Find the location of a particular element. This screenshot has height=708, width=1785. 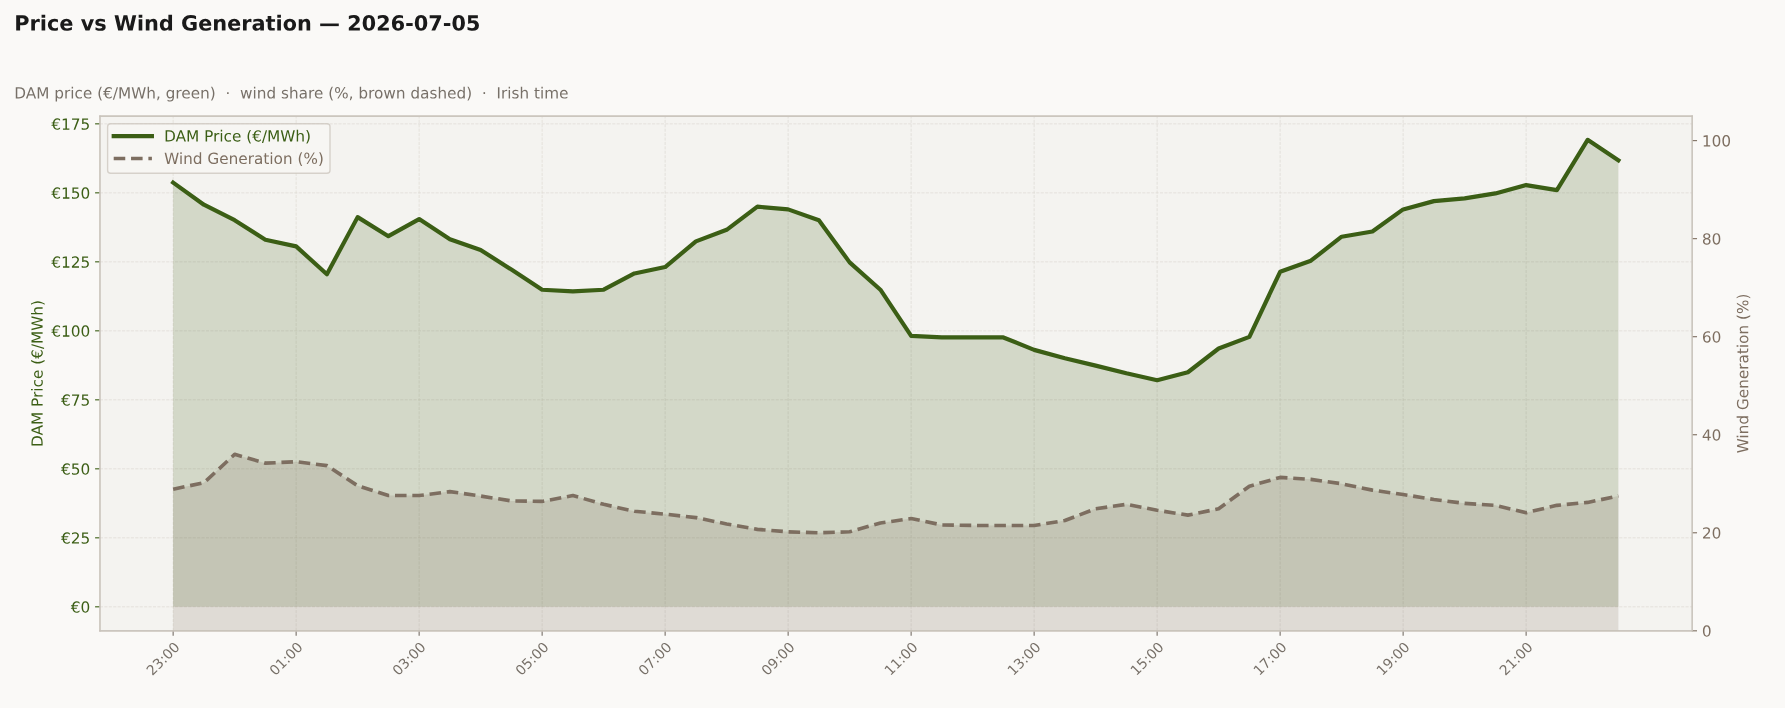

legend-label: DAM Price (€/MWh) is located at coordinates (237, 136).